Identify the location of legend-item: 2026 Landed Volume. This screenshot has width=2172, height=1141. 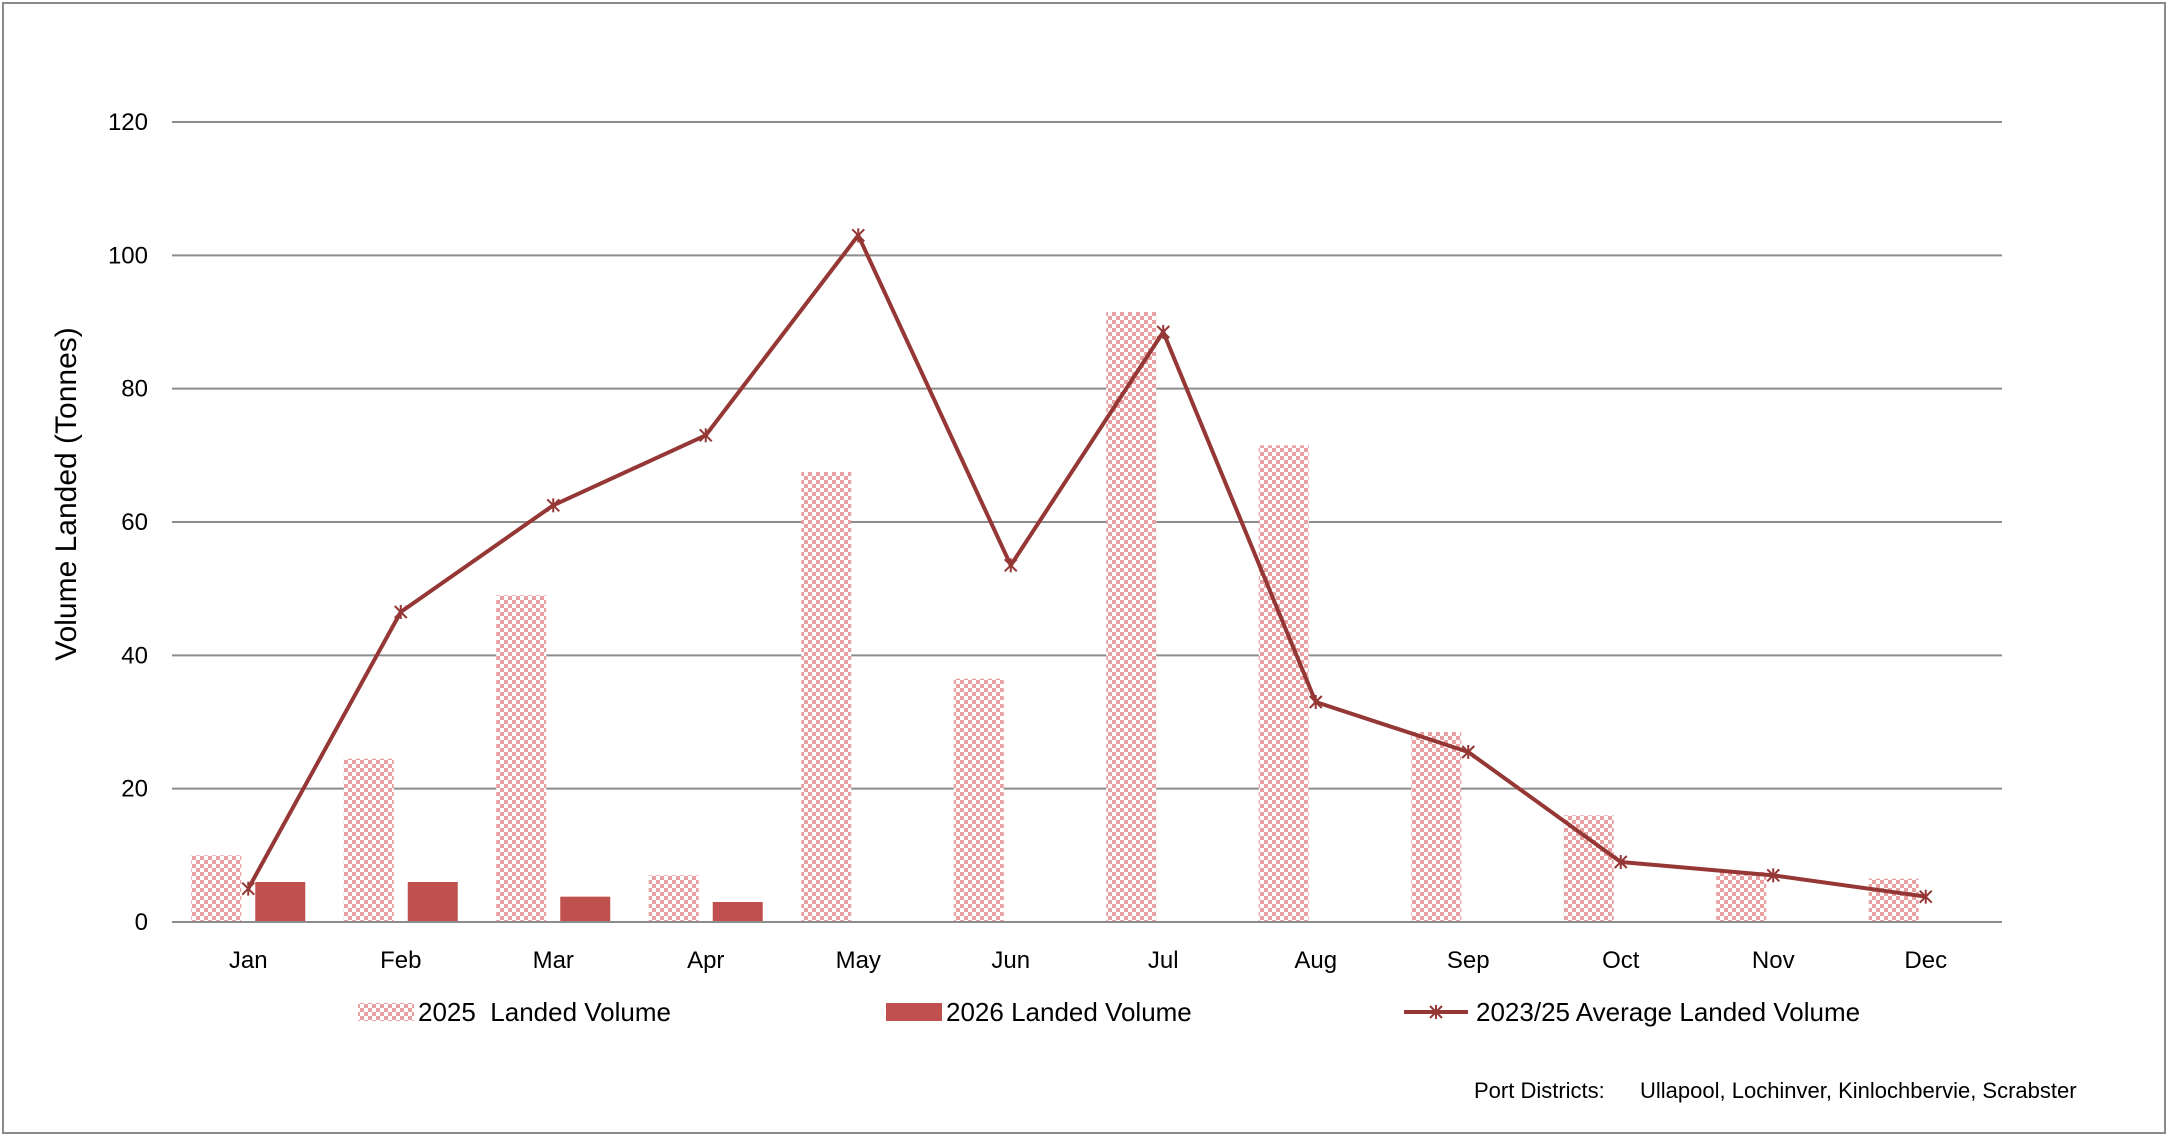
(1039, 1012).